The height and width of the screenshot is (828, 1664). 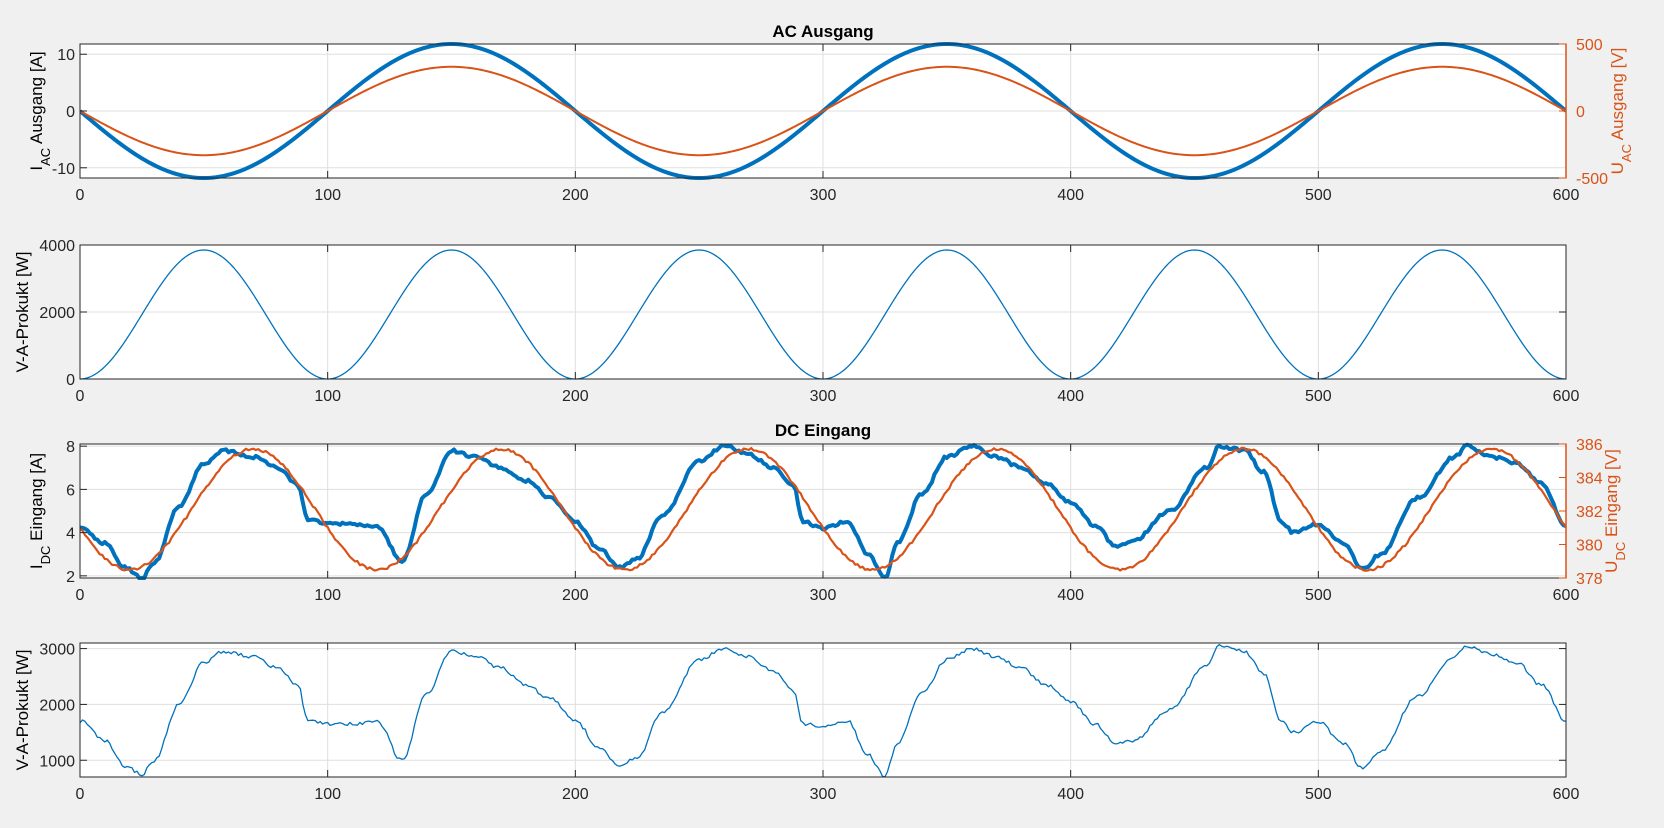 I want to click on right-axis-label: UAC Ausgang [V], so click(x=1621, y=111).